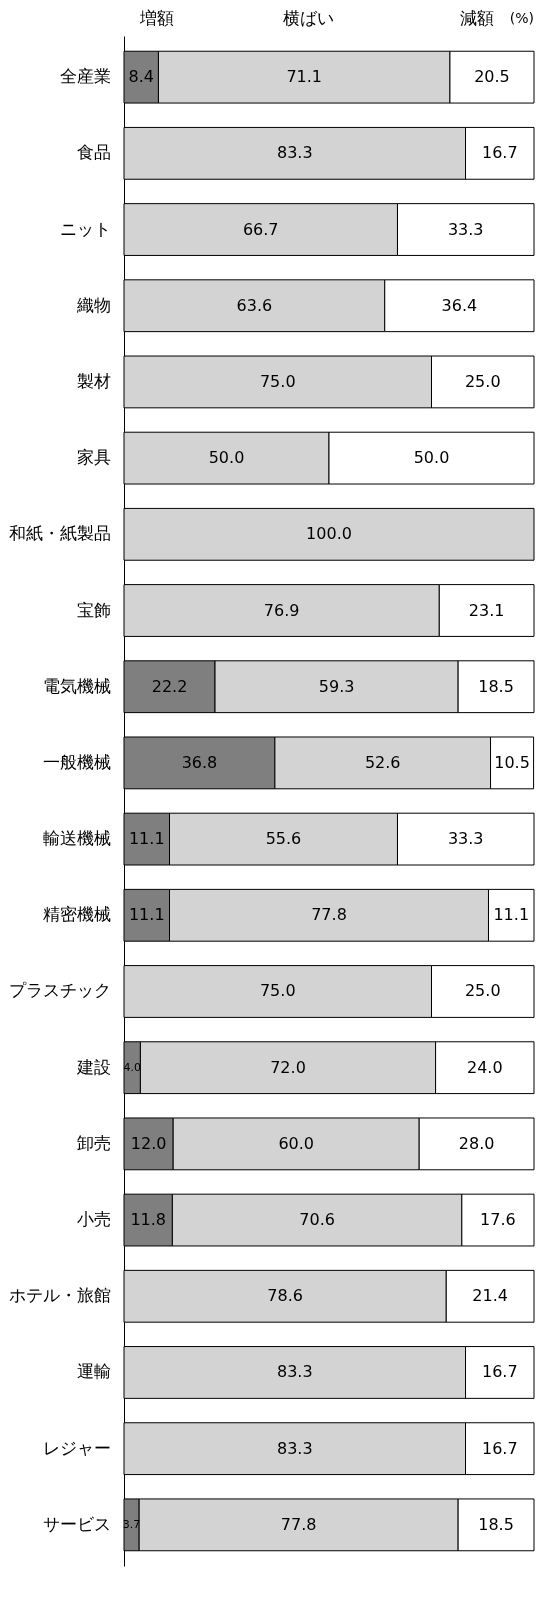  What do you see at coordinates (283, 839) in the screenshot?
I see `data-label: 55.6` at bounding box center [283, 839].